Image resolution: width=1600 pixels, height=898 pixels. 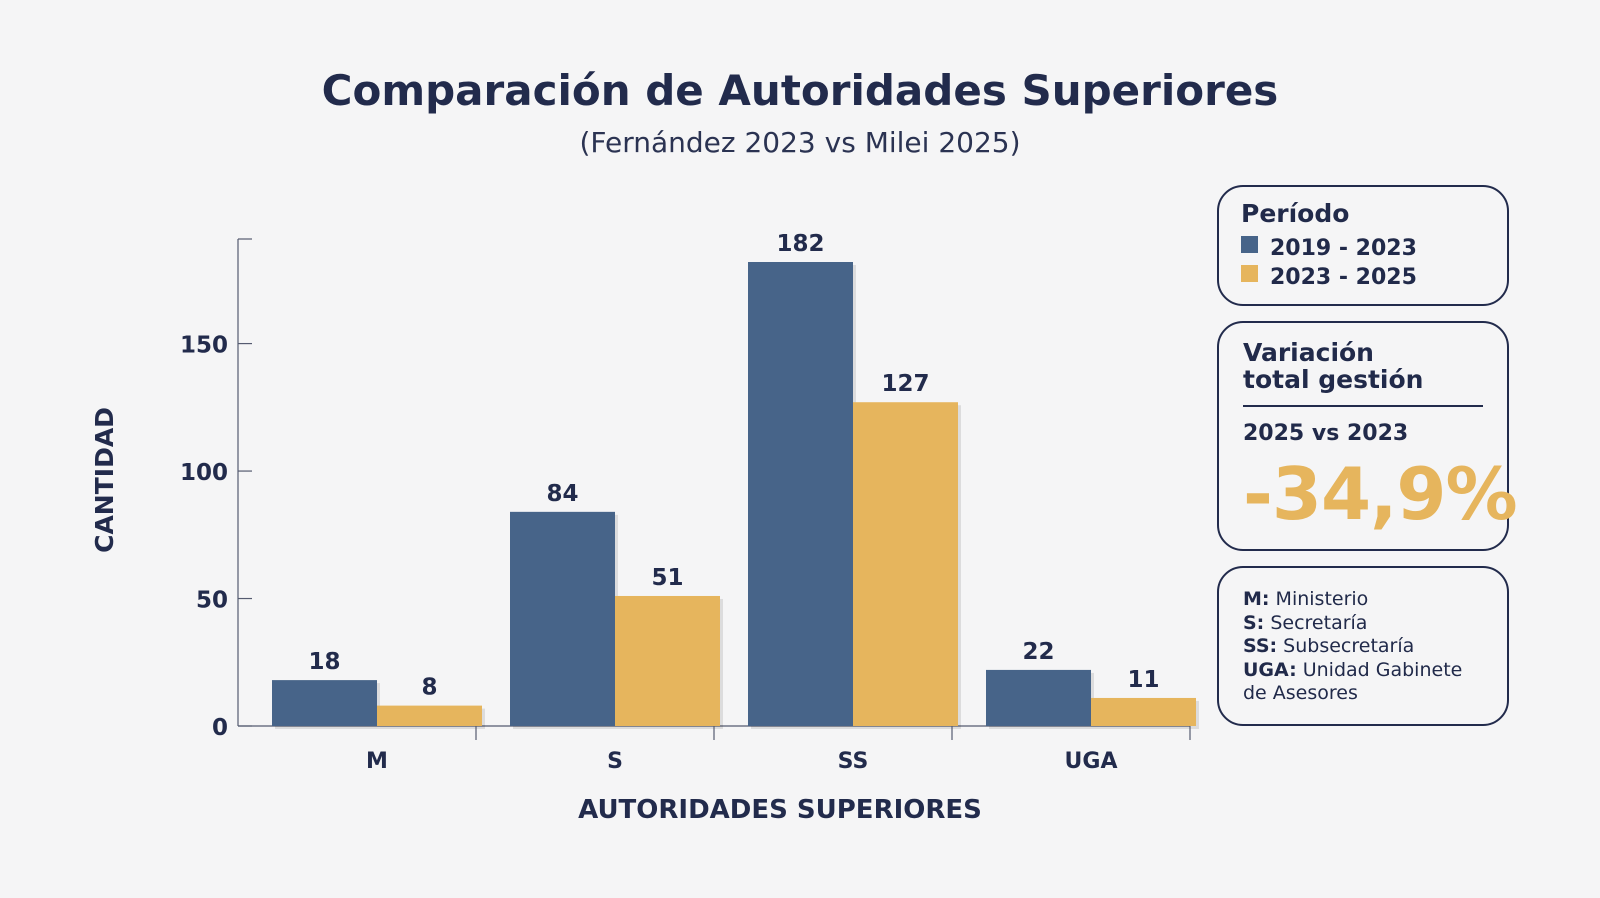 What do you see at coordinates (1143, 680) in the screenshot?
I see `data-label: 11` at bounding box center [1143, 680].